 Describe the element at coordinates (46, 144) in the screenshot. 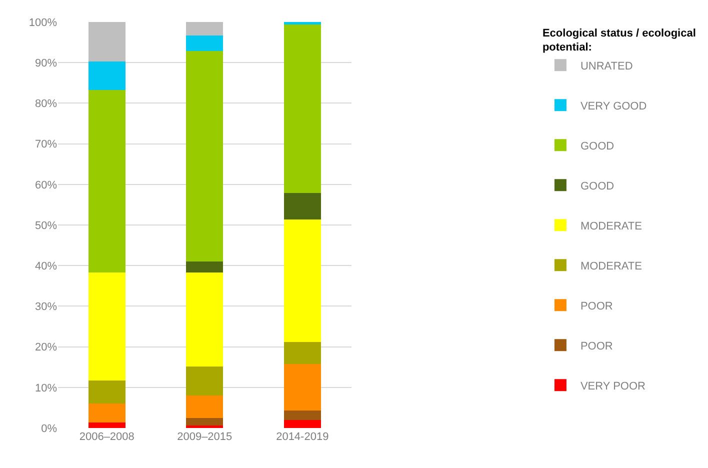

I see `y-tick-label: 70%` at that location.